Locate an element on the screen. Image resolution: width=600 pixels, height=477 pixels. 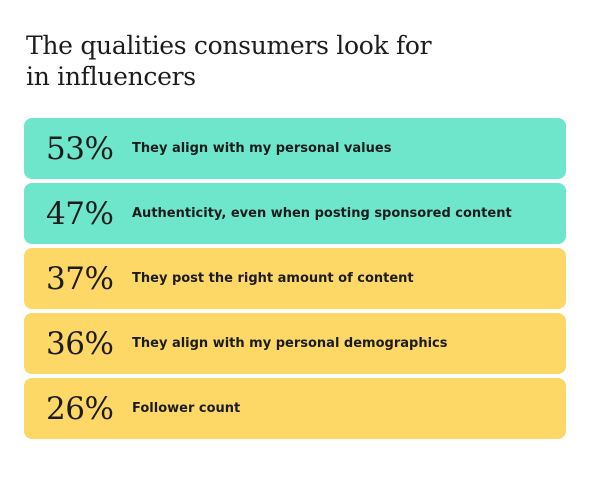
quality-percentage: 47% is located at coordinates (80, 213).